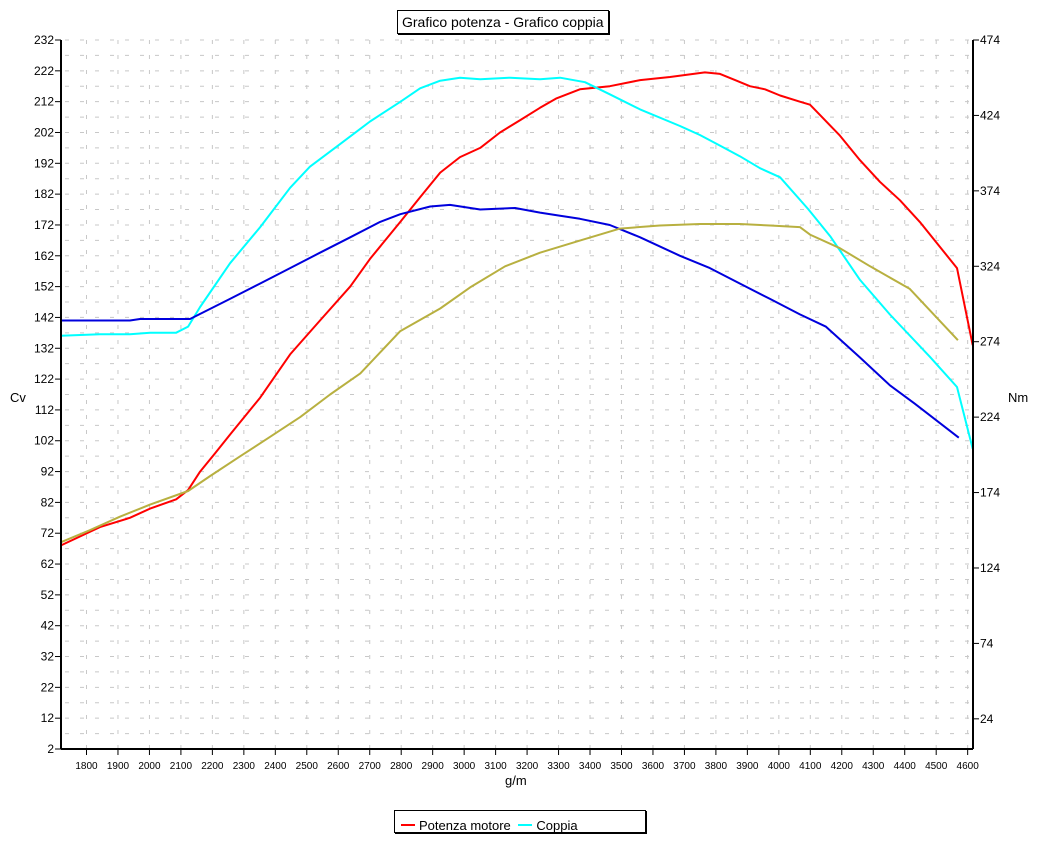 The height and width of the screenshot is (844, 1038). What do you see at coordinates (684, 766) in the screenshot?
I see `svg-text: 3700` at bounding box center [684, 766].